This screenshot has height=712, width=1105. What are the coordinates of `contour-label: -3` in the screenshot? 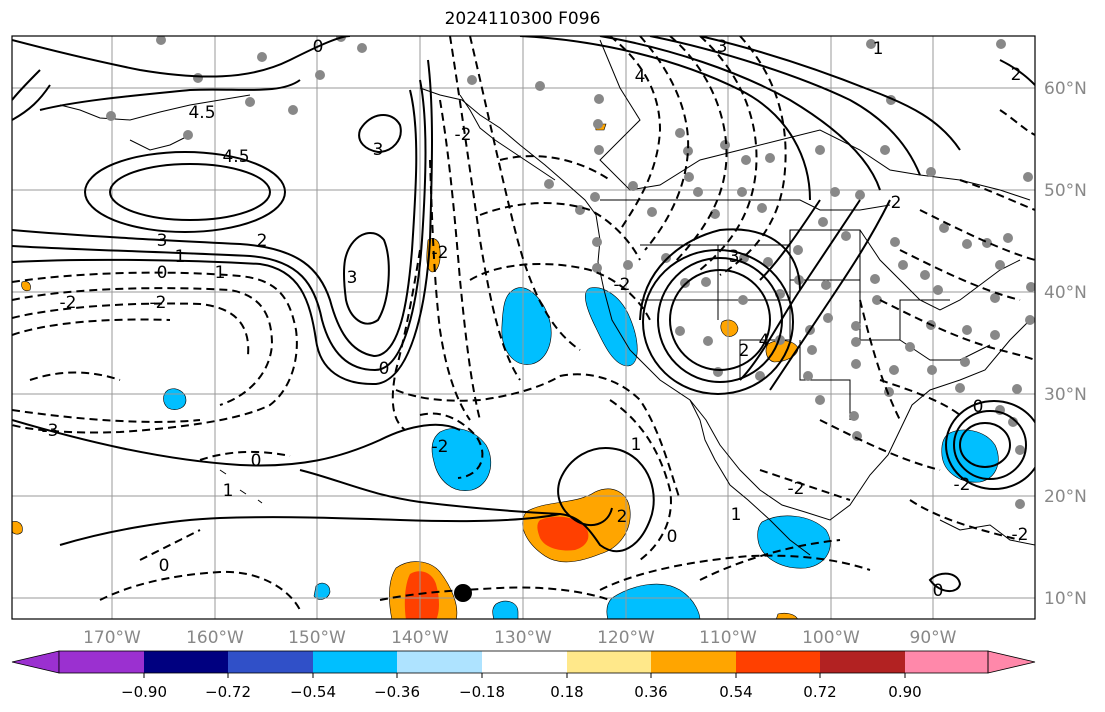 It's located at (50, 431).